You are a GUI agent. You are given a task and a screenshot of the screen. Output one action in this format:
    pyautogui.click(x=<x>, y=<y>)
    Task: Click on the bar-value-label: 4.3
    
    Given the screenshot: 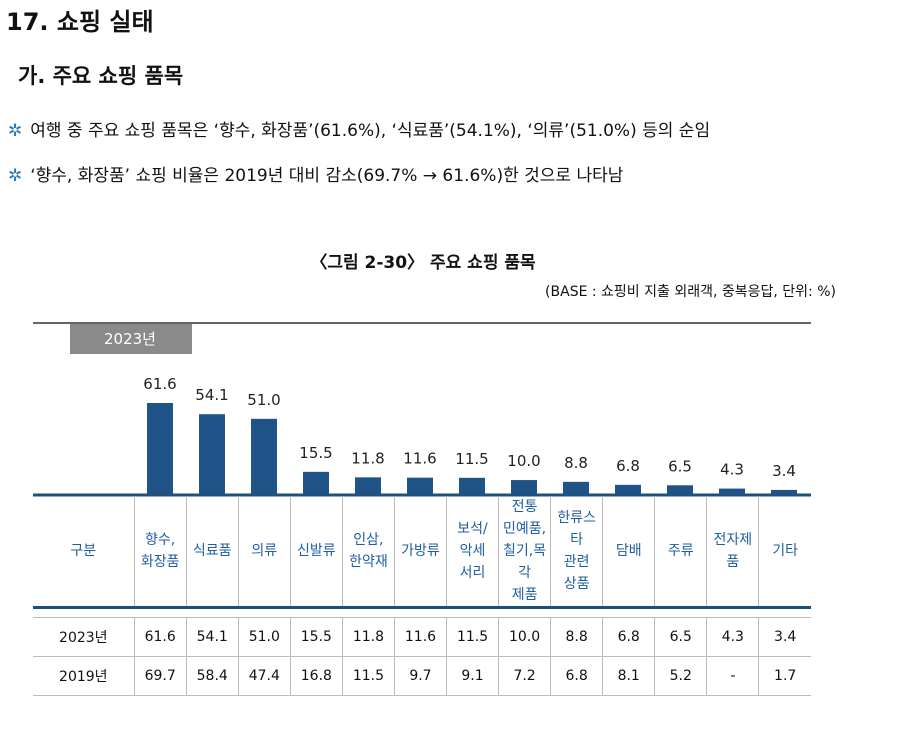 What is the action you would take?
    pyautogui.click(x=732, y=470)
    